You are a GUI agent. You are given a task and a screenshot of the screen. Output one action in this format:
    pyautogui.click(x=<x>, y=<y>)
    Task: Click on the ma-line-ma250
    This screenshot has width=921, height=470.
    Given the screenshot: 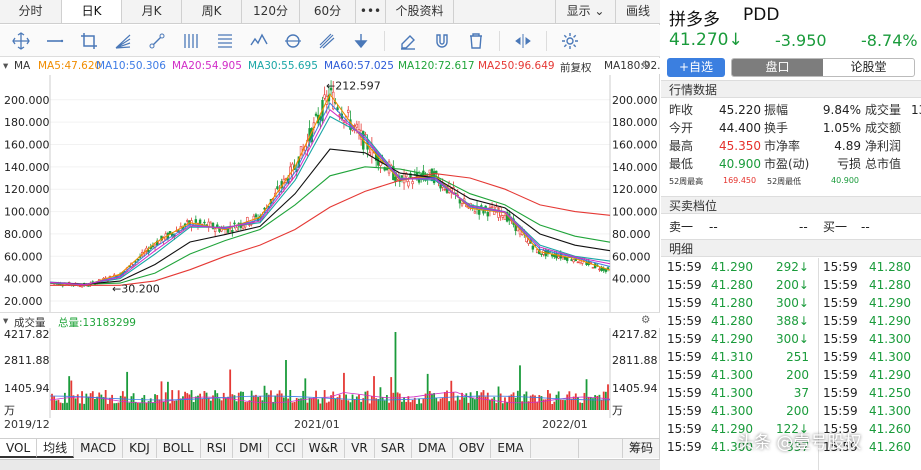 What is the action you would take?
    pyautogui.click(x=330, y=229)
    